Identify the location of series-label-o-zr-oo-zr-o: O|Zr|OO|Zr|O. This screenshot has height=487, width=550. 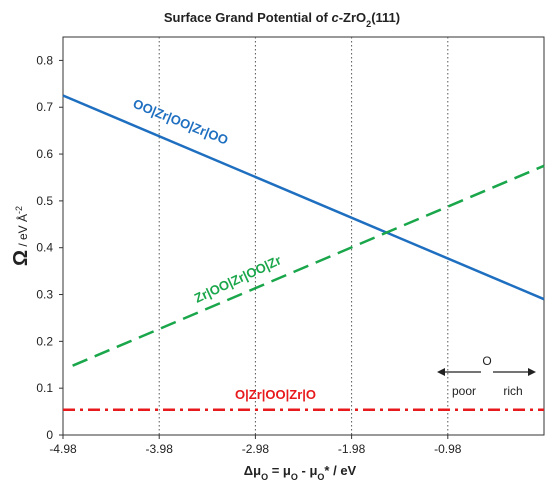
(275, 394).